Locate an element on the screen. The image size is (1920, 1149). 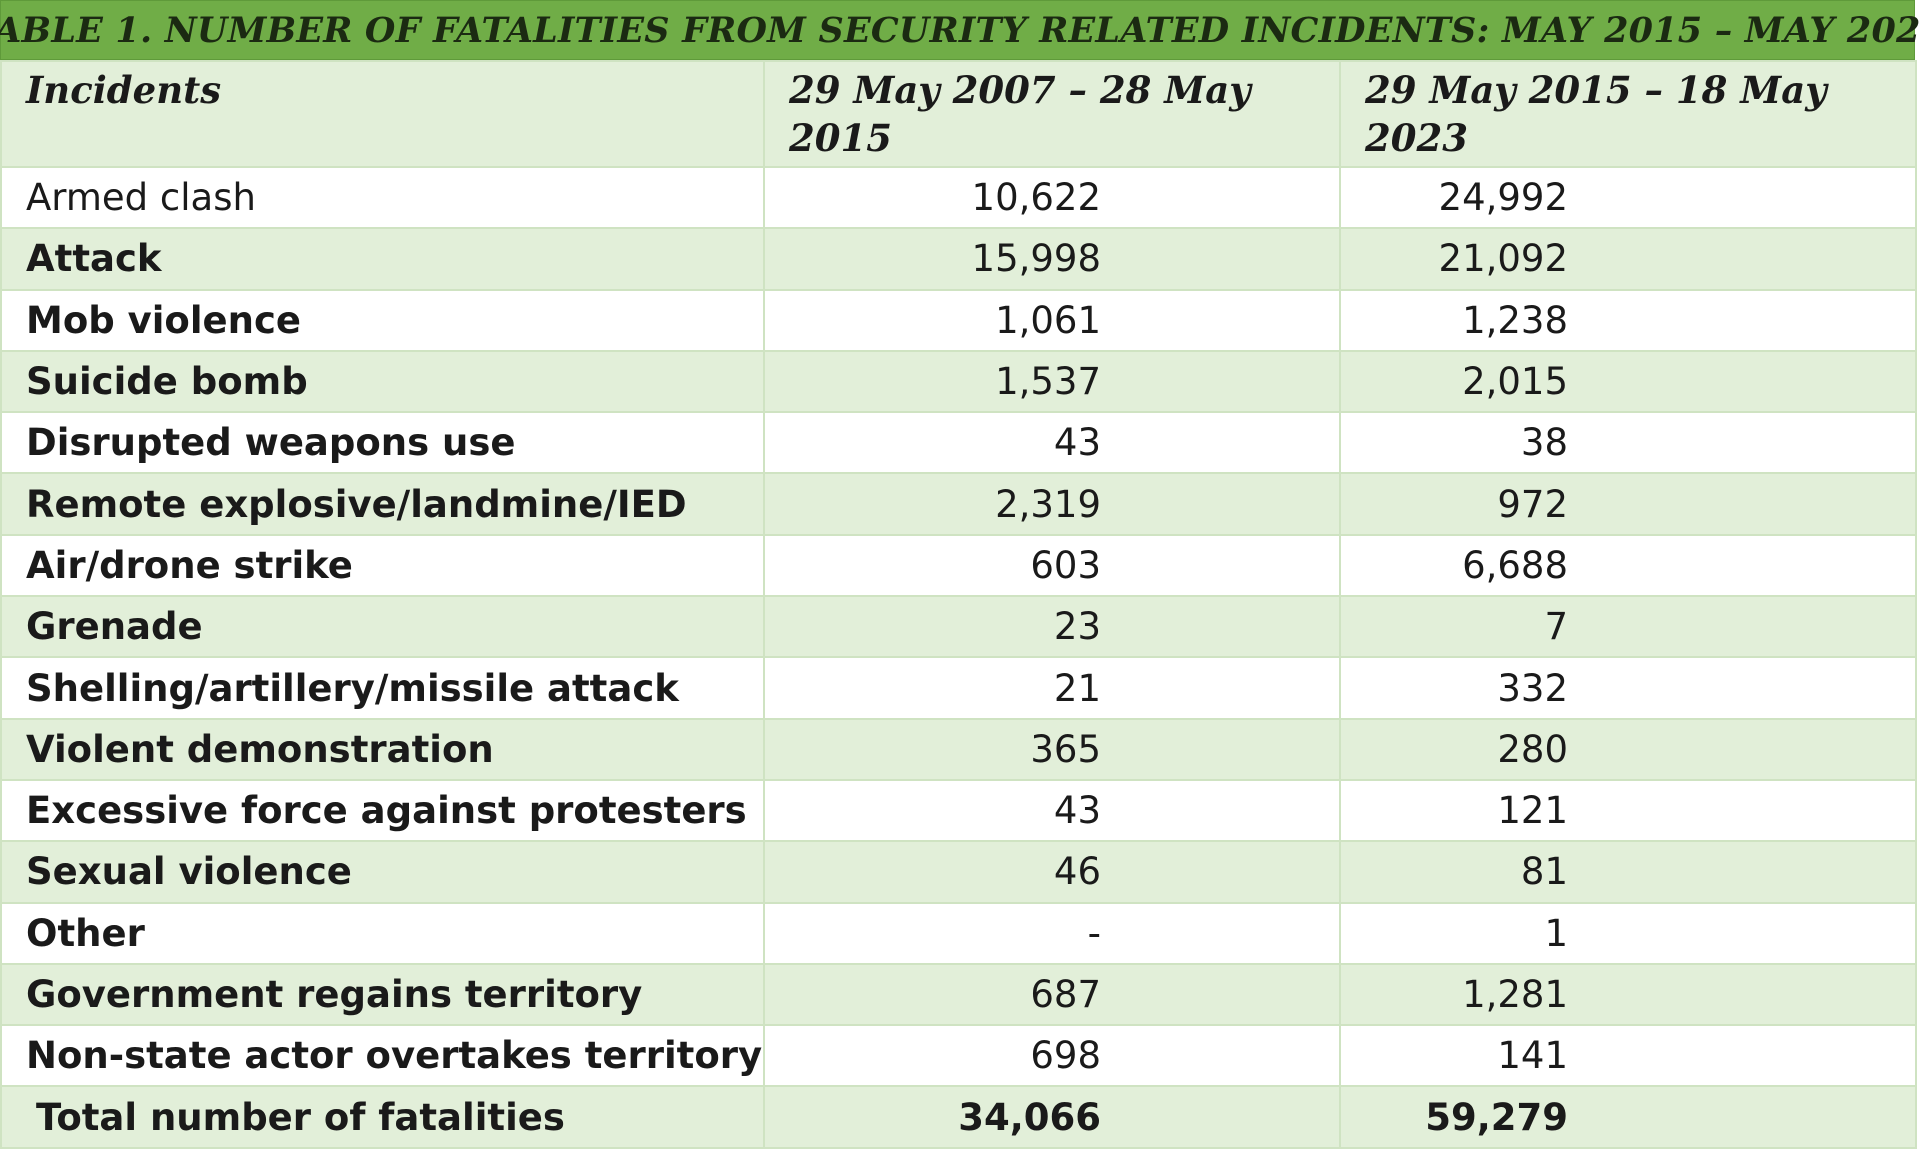
incident-label: Mob violence is located at coordinates (382, 320).